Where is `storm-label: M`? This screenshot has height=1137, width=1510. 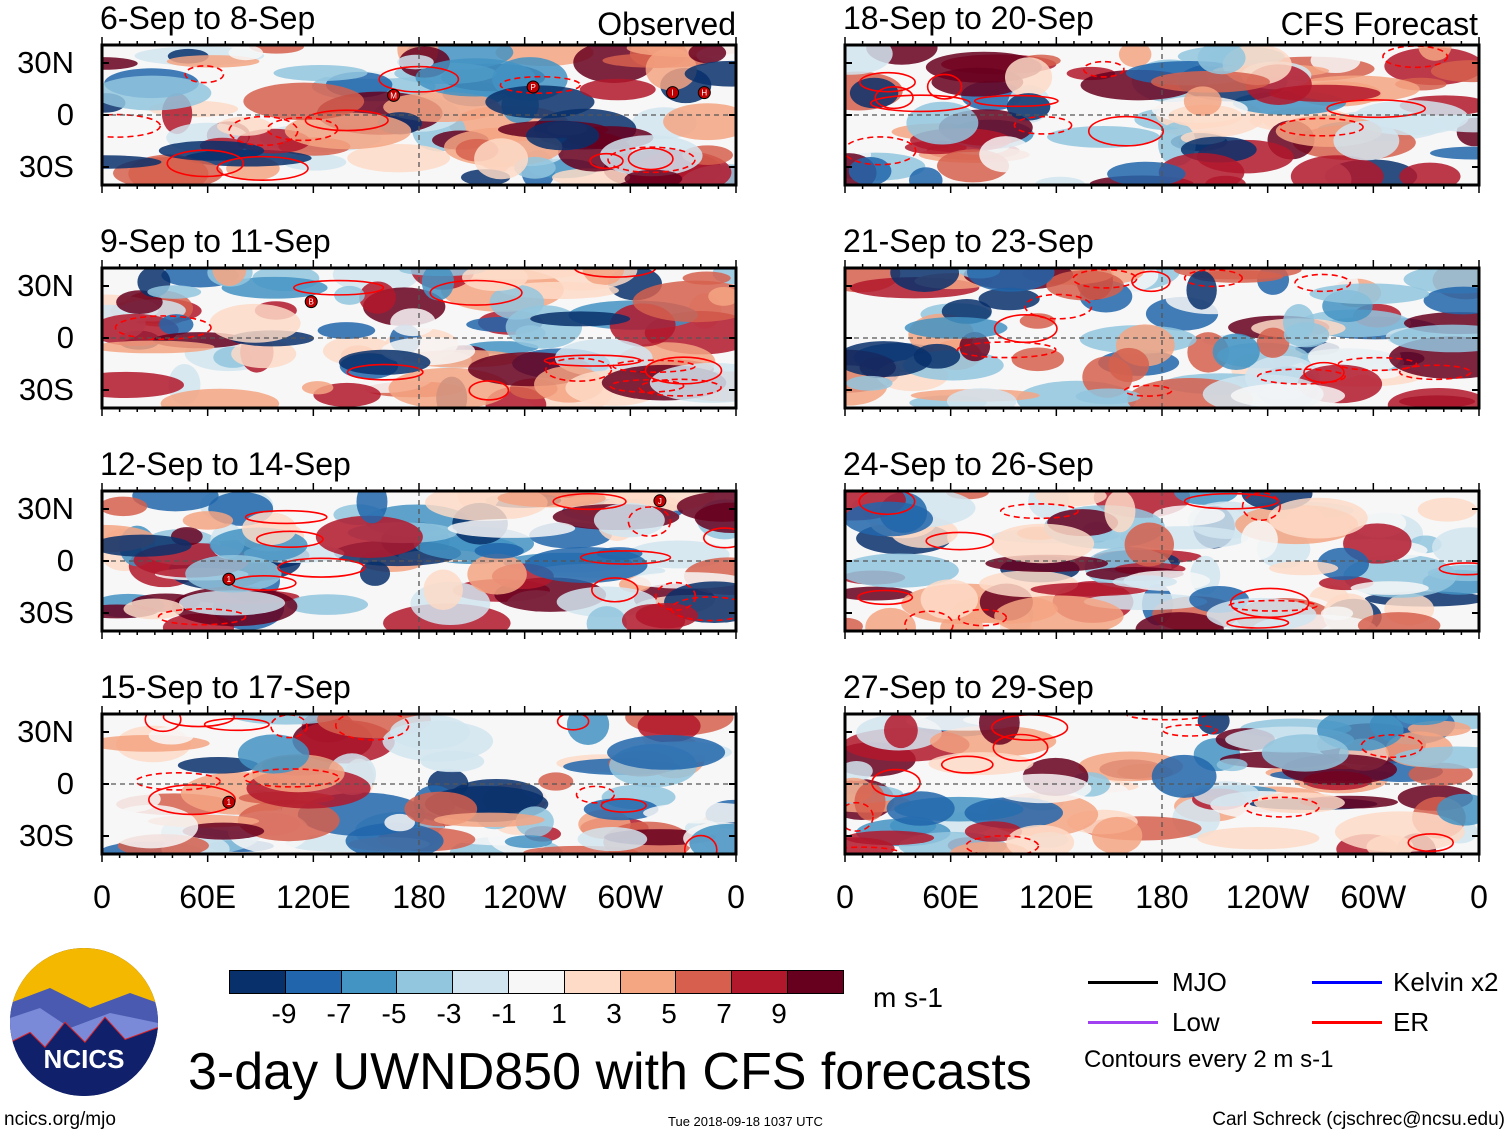 storm-label: M is located at coordinates (393, 95).